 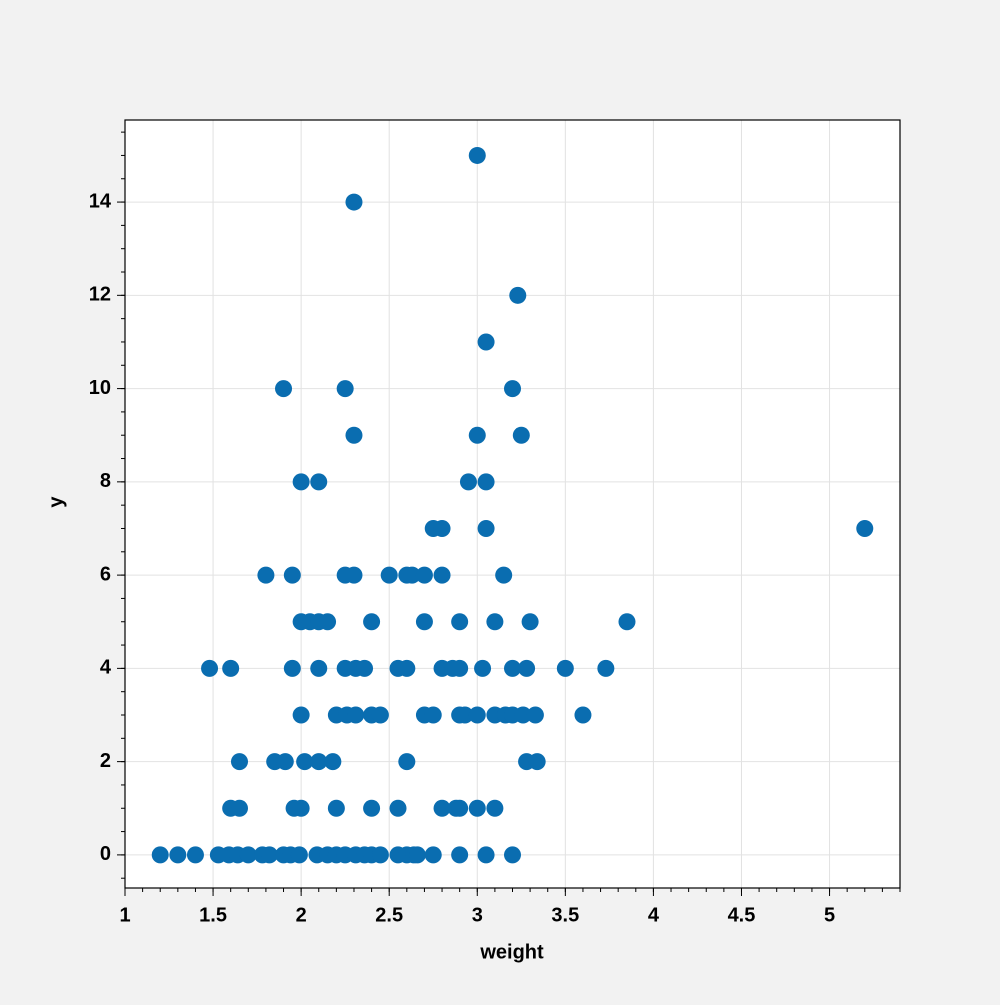 What do you see at coordinates (124, 915) in the screenshot?
I see `x-tick-label: 1` at bounding box center [124, 915].